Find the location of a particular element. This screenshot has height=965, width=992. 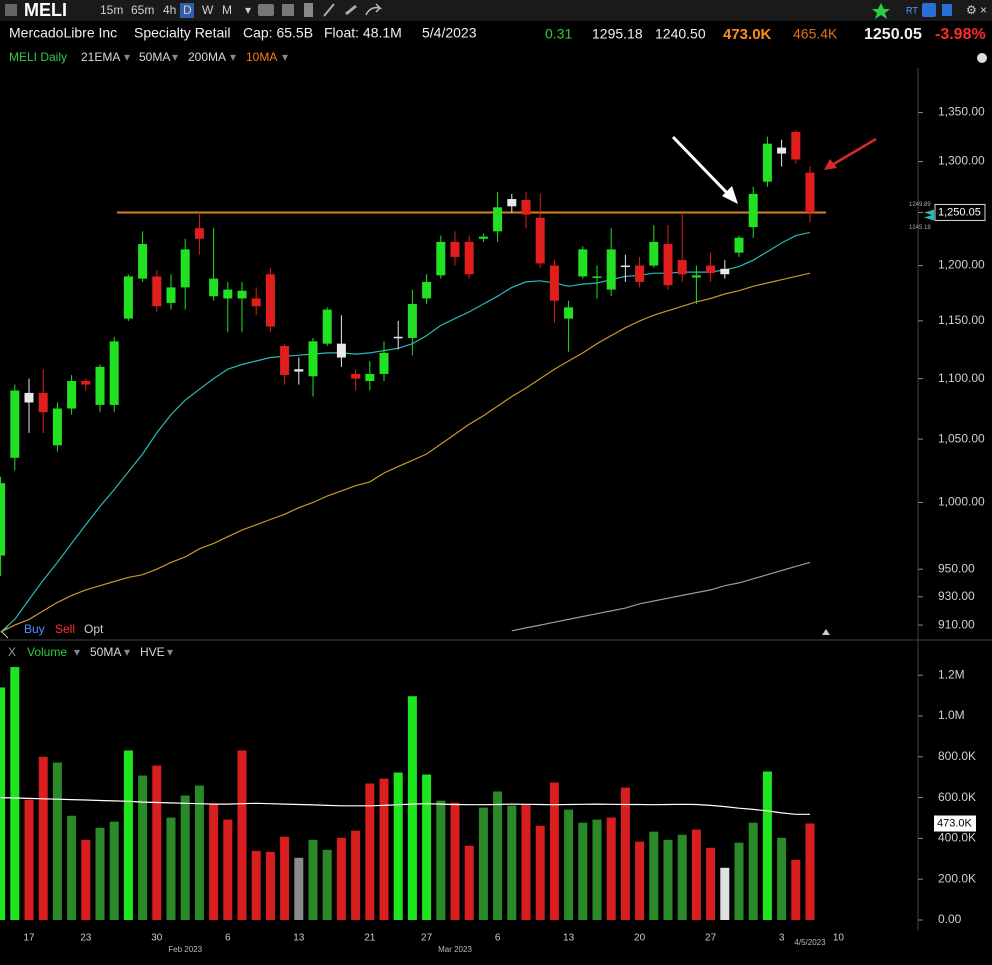

legend-item: 200MA is located at coordinates (207, 57).